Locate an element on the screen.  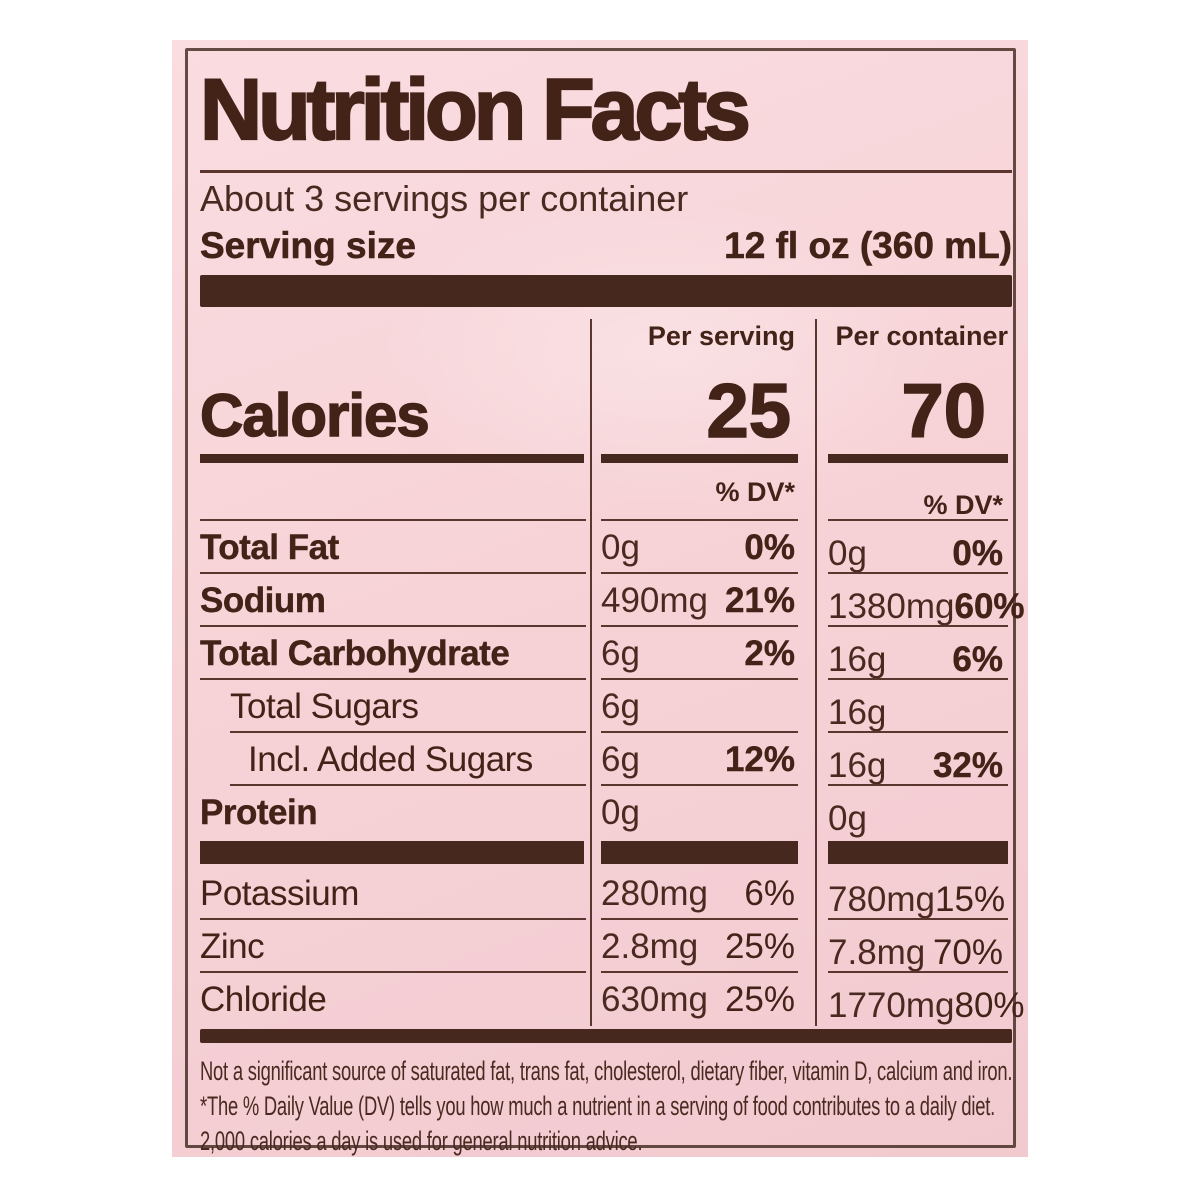
nutrient-name: Protein is located at coordinates (259, 812).